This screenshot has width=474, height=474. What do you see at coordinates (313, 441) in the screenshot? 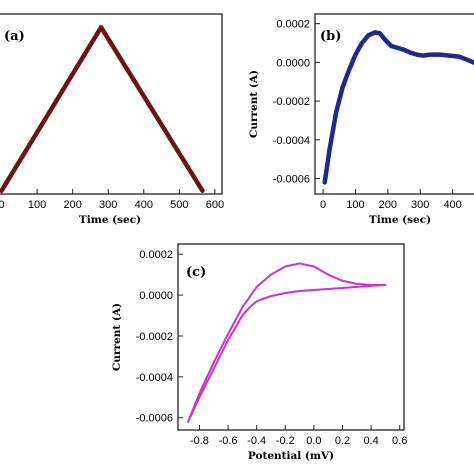
I see `x-tick-label: 0.0` at bounding box center [313, 441].